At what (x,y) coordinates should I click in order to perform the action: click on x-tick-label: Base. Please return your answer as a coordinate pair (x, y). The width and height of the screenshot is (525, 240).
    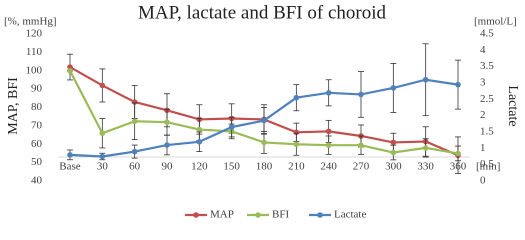
    Looking at the image, I should click on (70, 167).